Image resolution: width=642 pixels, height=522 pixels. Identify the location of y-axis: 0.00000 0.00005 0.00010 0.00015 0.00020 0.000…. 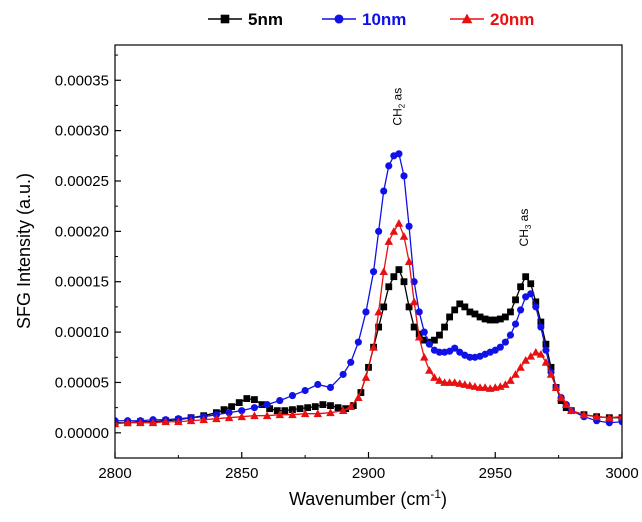
(88, 248).